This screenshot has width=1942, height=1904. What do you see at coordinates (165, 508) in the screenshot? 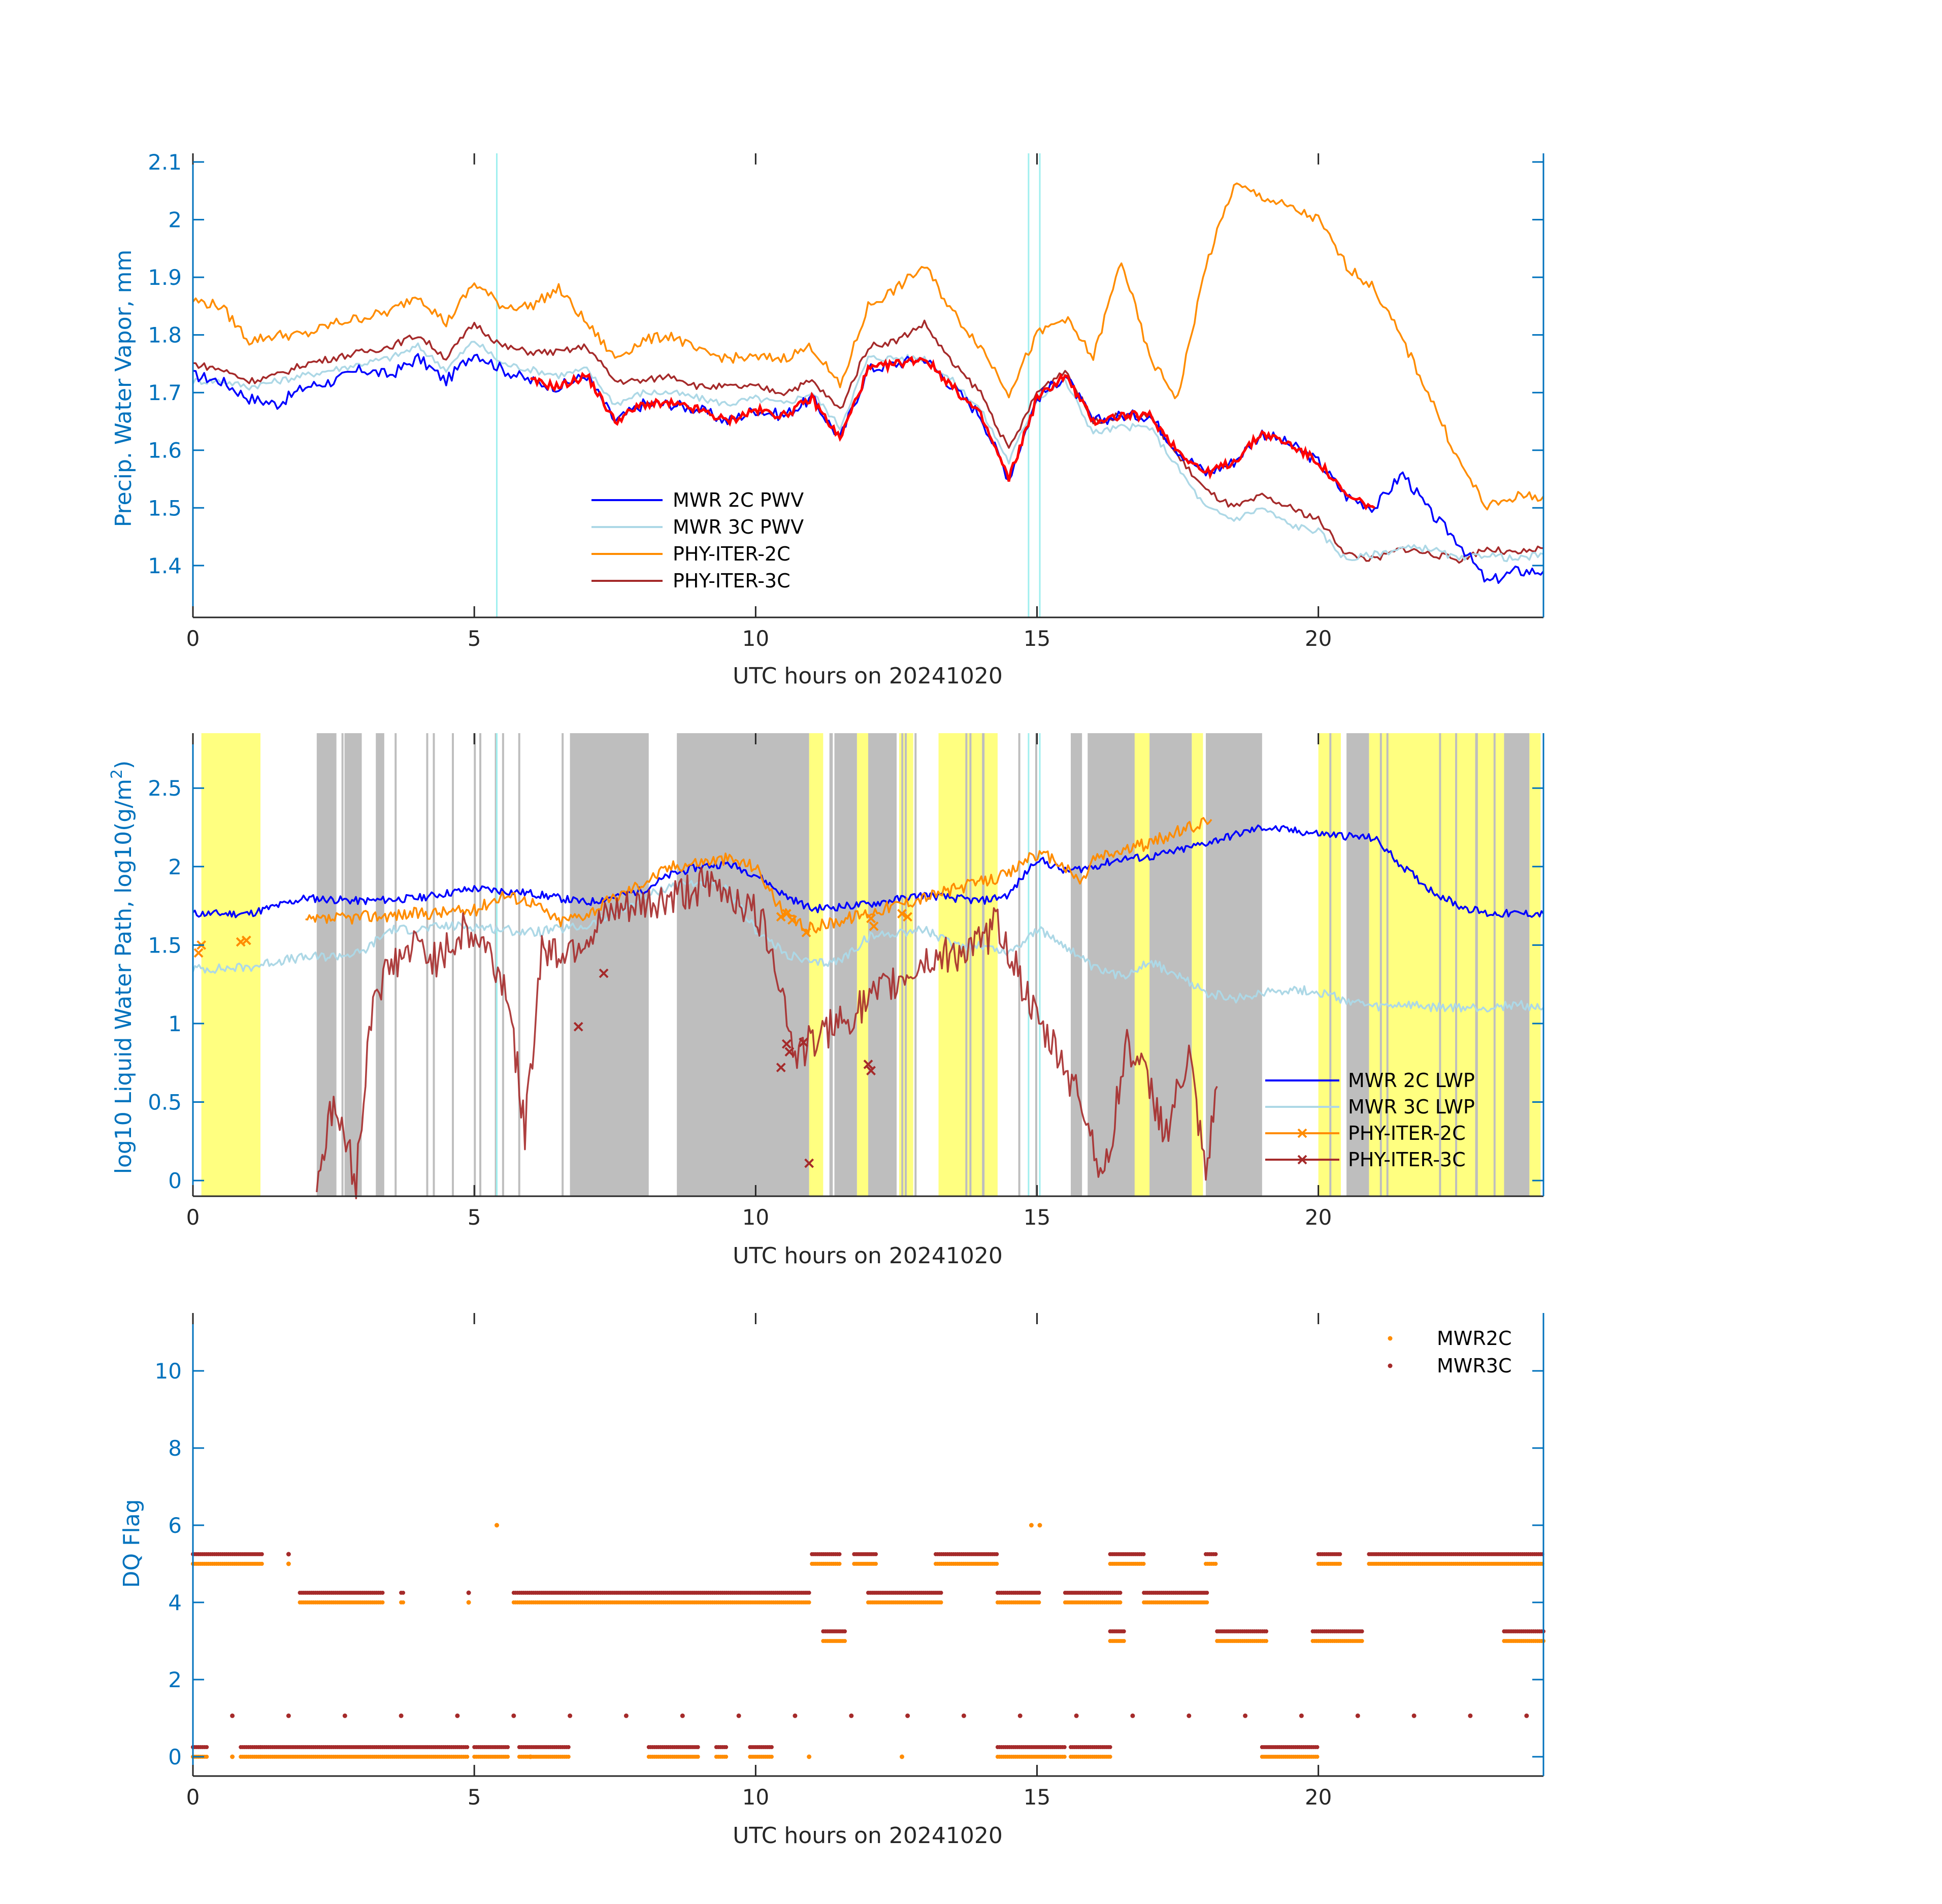
I see `pwv-ytick-label: 1.5` at bounding box center [165, 508].